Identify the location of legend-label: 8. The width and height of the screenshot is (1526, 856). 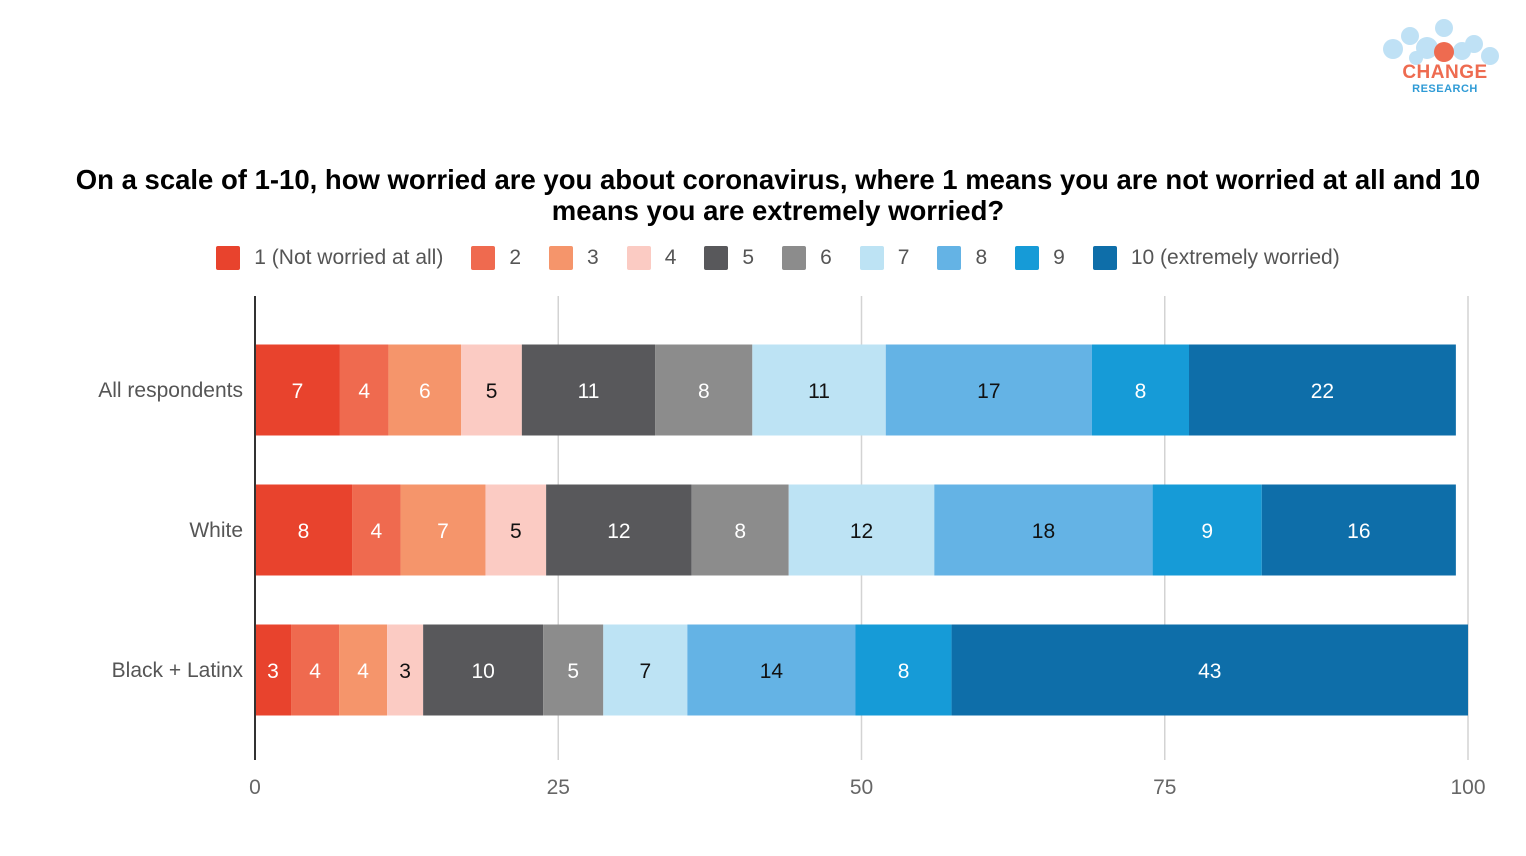
(981, 257).